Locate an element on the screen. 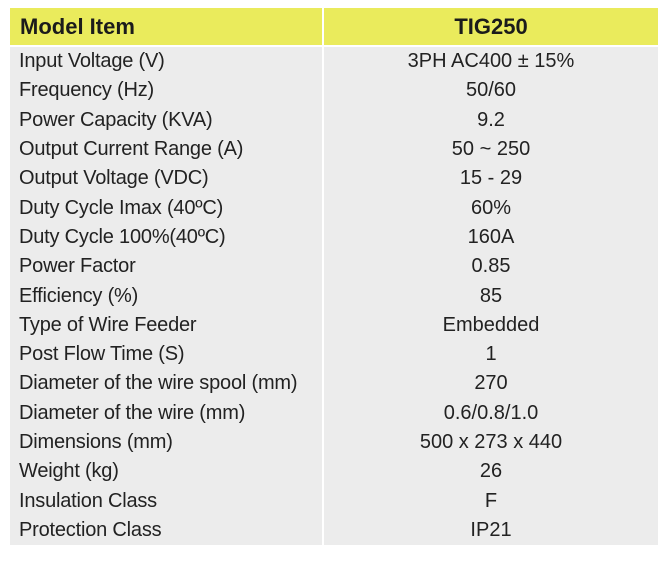 The width and height of the screenshot is (662, 568). spec-row: Type of Wire Feeder Embedded is located at coordinates (334, 325).